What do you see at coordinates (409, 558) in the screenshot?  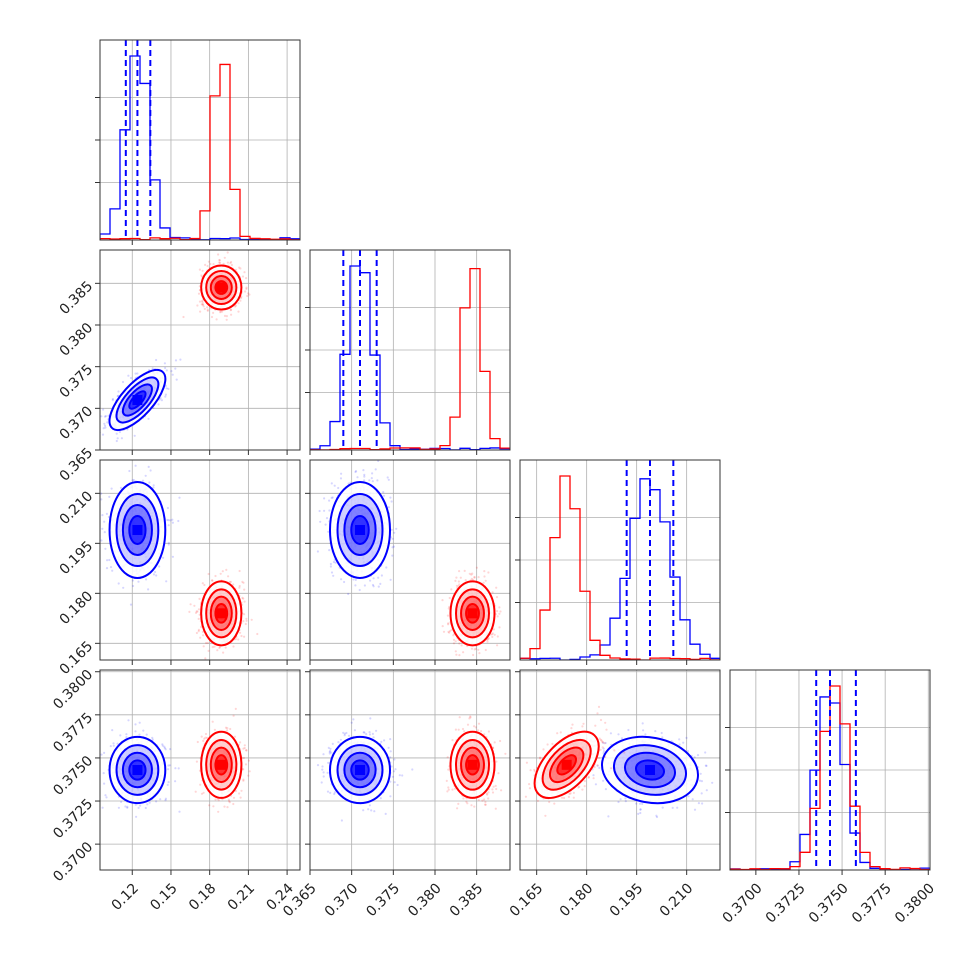 I see `scatter-panel` at bounding box center [409, 558].